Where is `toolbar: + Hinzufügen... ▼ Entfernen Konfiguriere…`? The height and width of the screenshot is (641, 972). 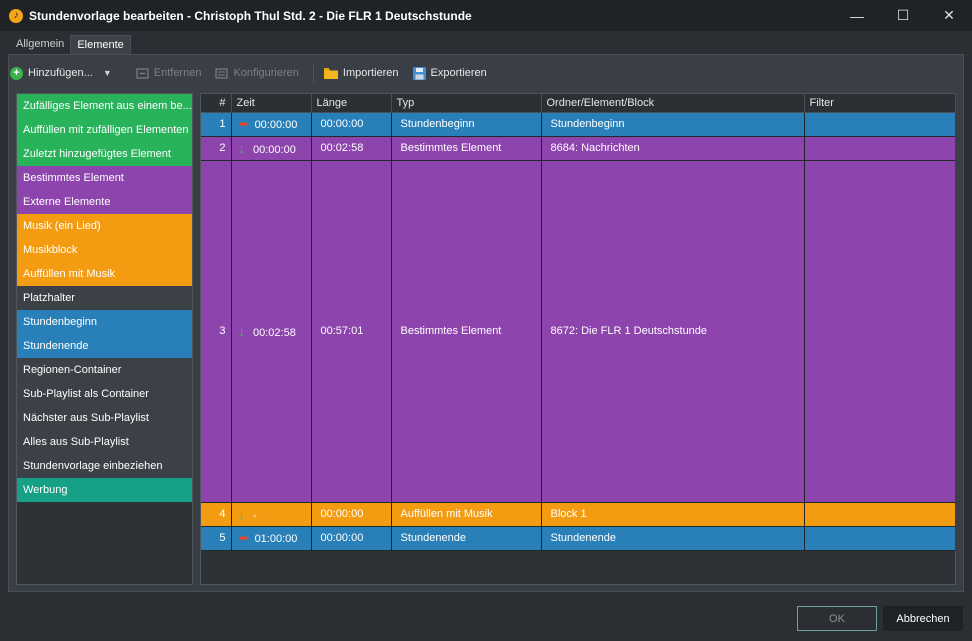
toolbar: + Hinzufügen... ▼ Entfernen Konfiguriere… is located at coordinates (255, 73).